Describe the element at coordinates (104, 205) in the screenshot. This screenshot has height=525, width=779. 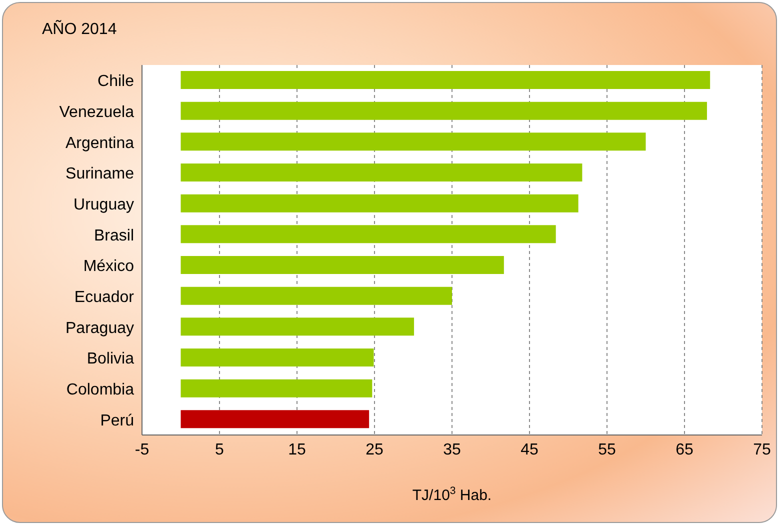
I see `y-tick-label: Uruguay` at that location.